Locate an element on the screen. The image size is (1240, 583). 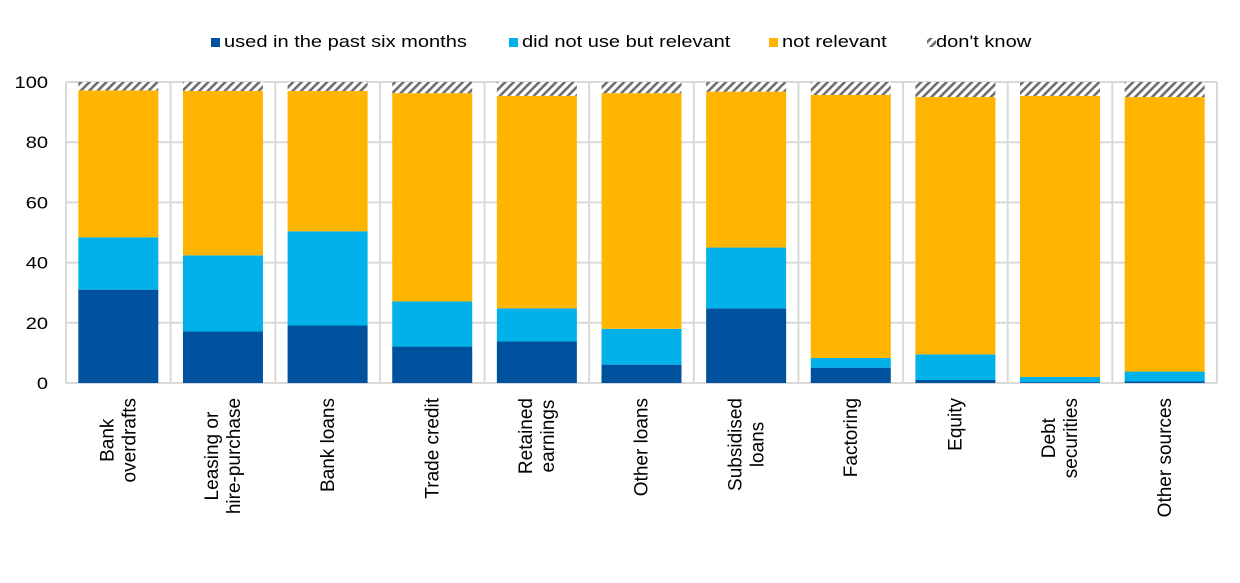
bar-group-other-loans is located at coordinates (641, 232).